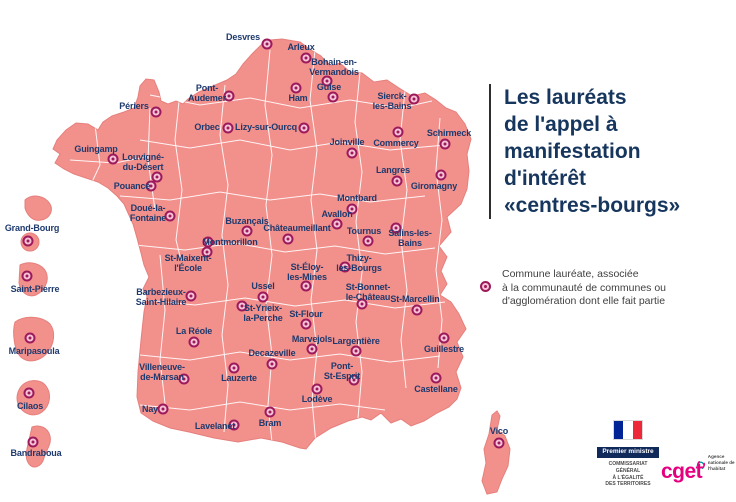  I want to click on cget-logo: cget, so click(682, 471).